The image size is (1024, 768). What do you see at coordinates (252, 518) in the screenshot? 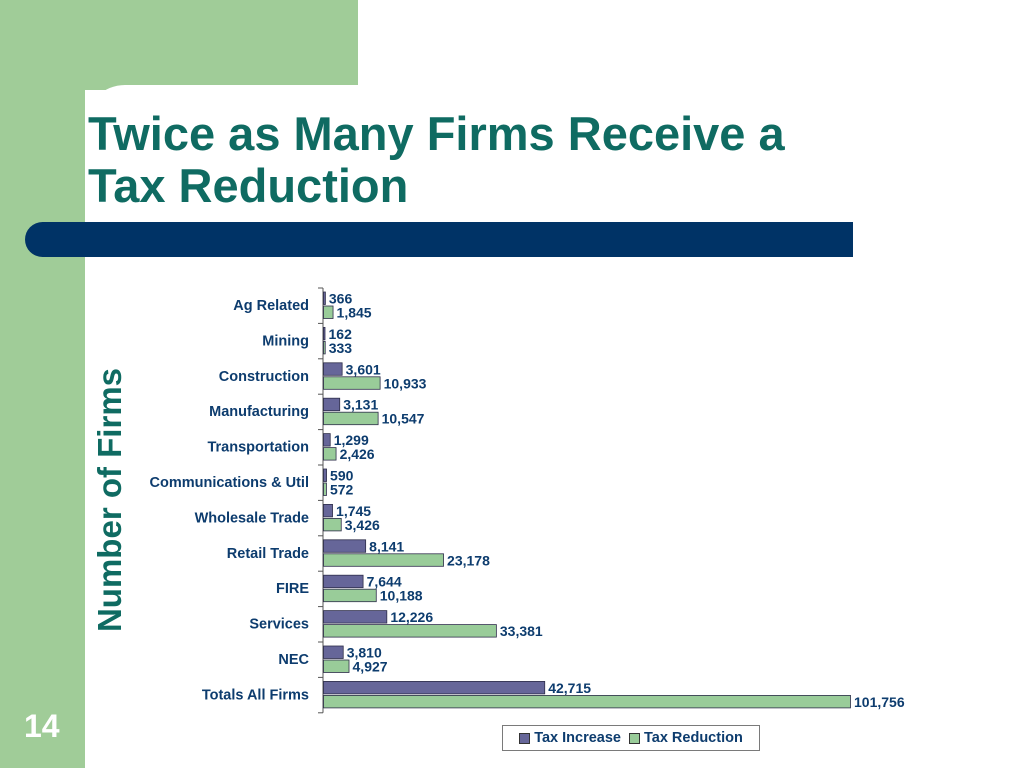
I see `category-label: Wholesale Trade` at bounding box center [252, 518].